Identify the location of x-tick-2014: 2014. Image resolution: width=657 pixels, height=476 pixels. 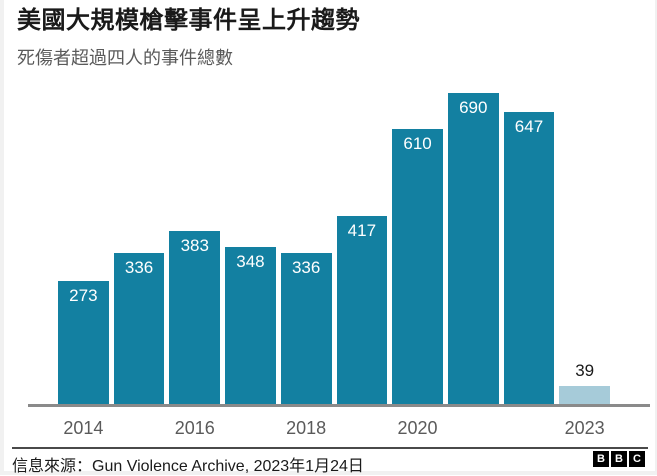
(83, 428).